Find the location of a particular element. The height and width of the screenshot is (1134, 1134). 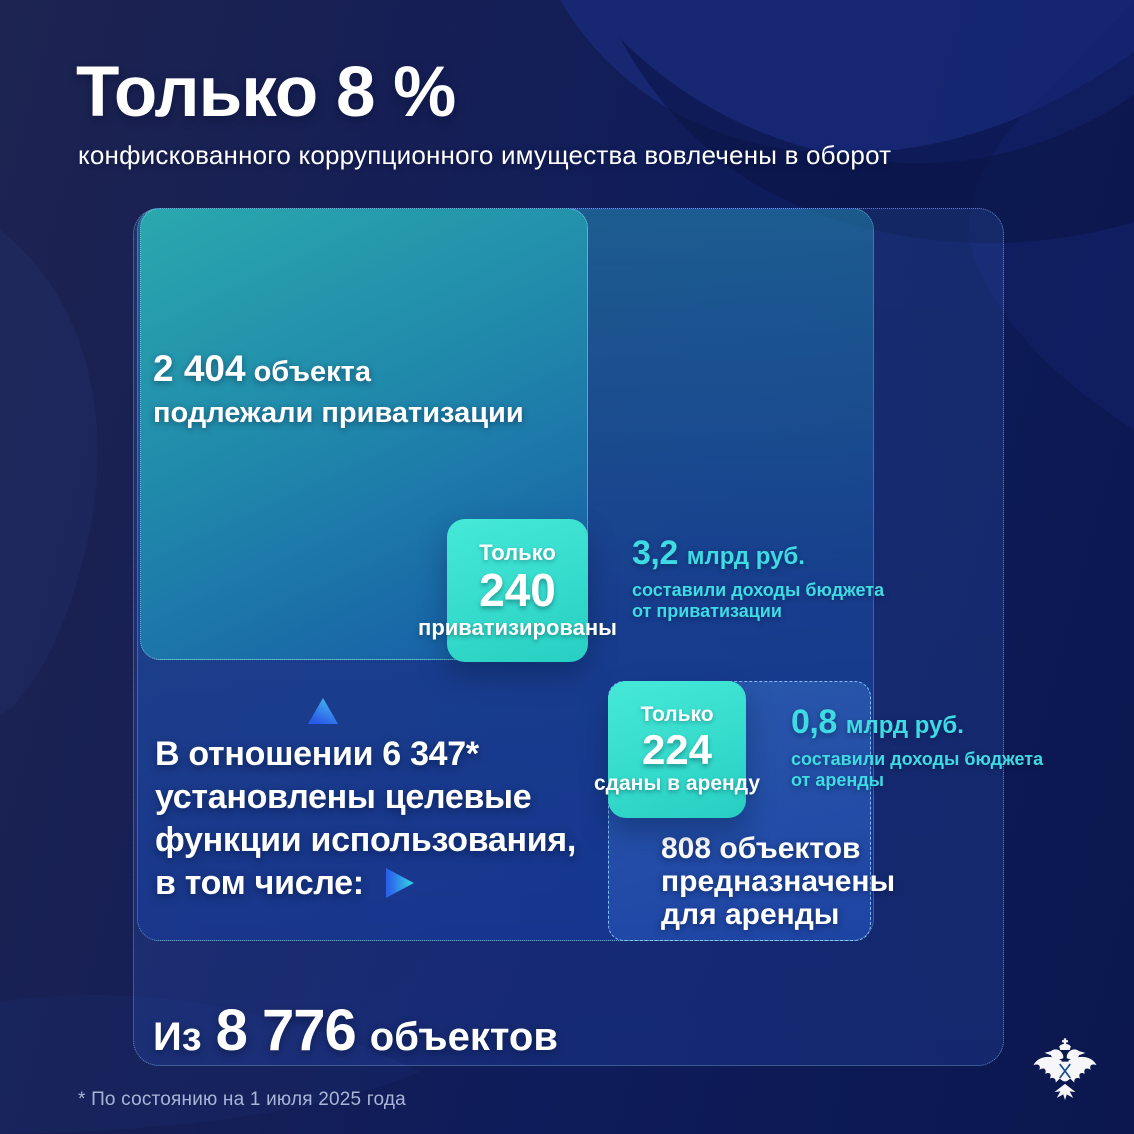

background-wave-bottom-left is located at coordinates (210, 1064).